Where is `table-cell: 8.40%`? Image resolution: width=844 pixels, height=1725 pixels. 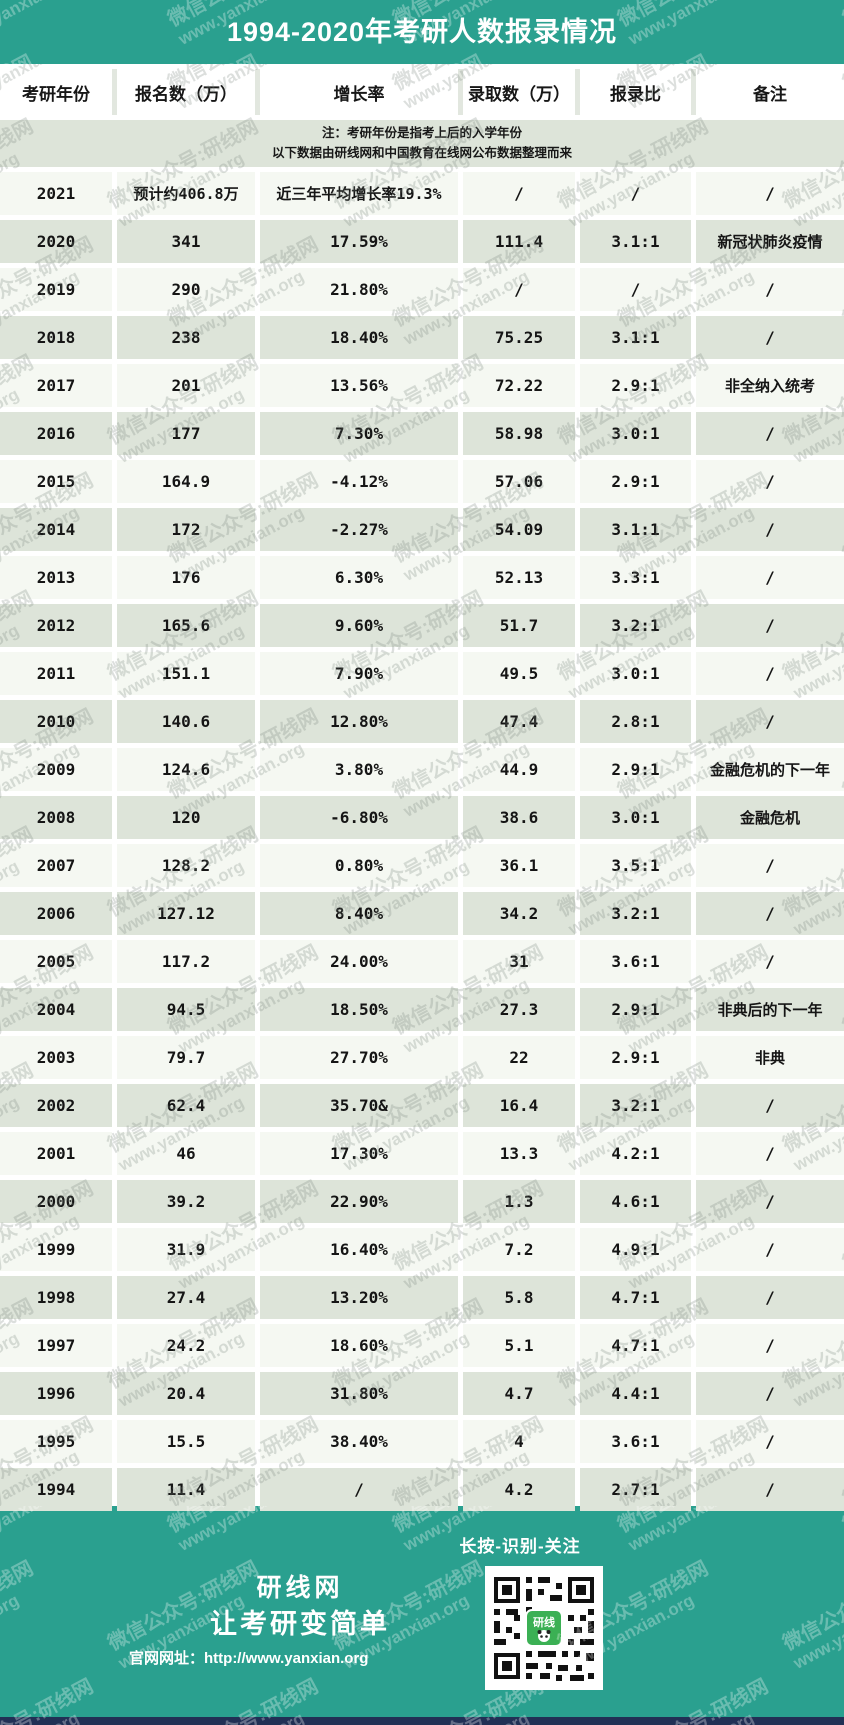 table-cell: 8.40% is located at coordinates (359, 913).